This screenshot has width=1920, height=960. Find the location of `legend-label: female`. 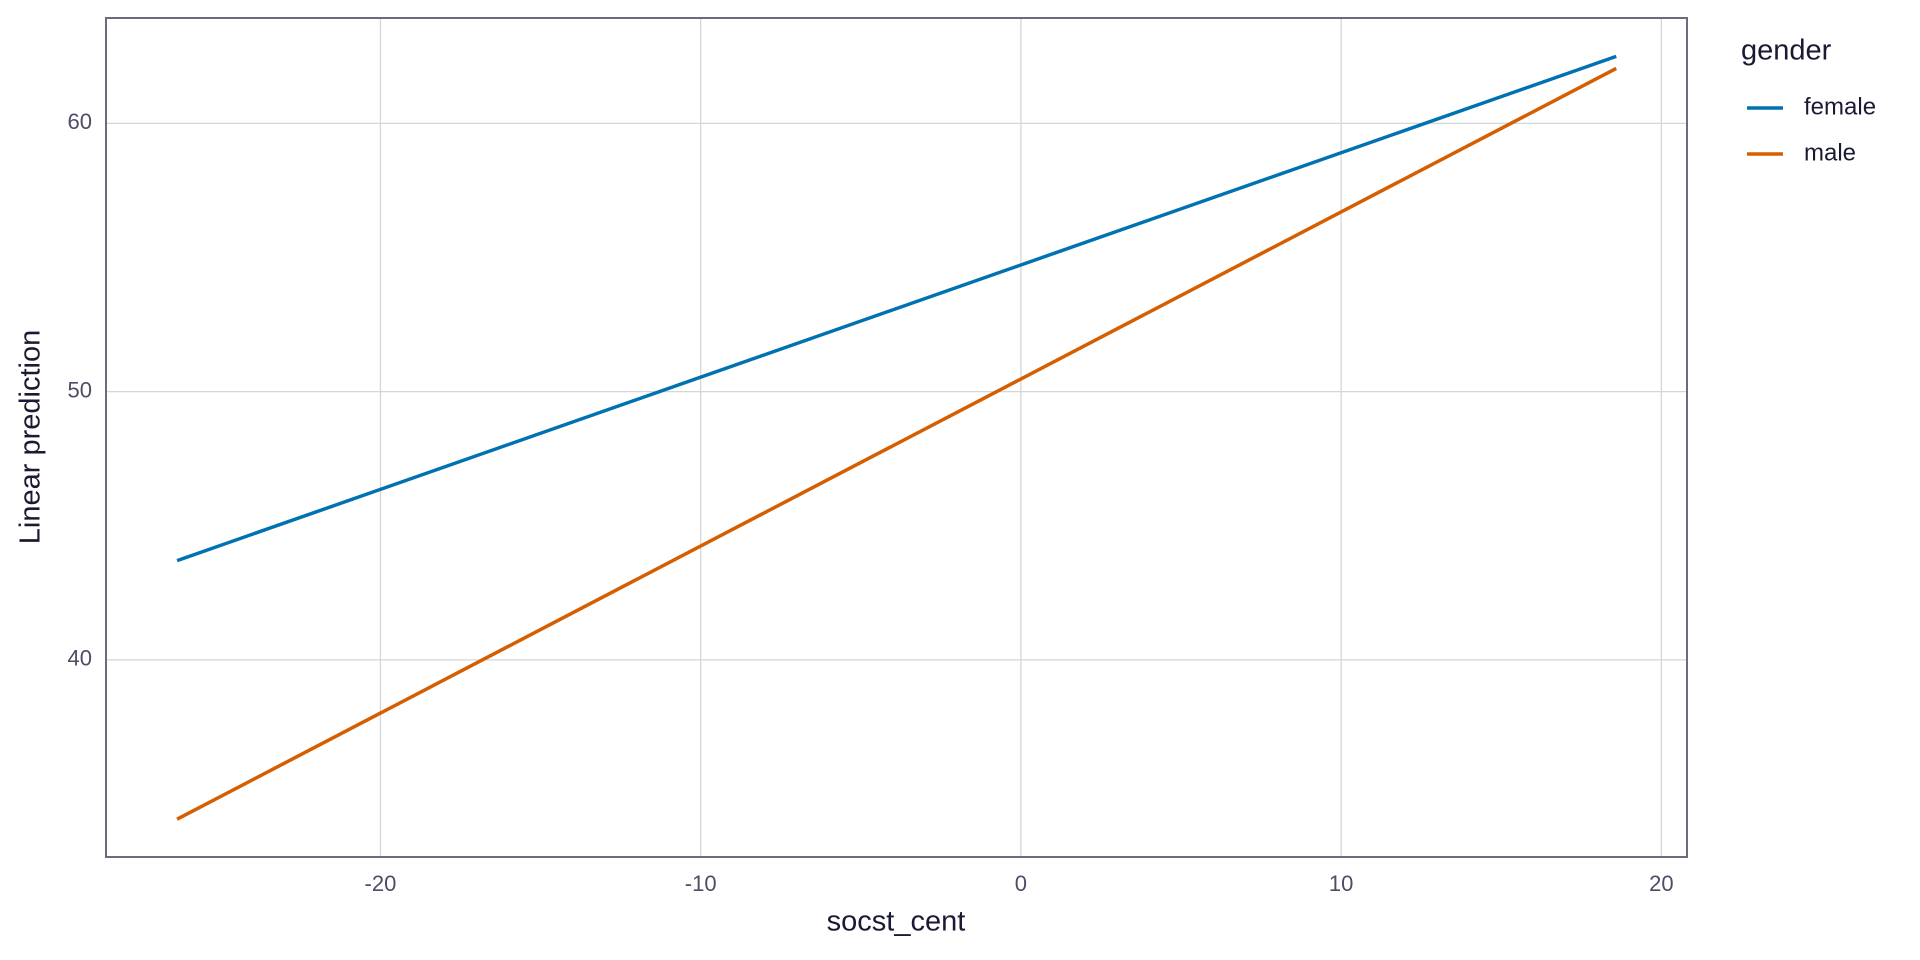

legend-label: female is located at coordinates (1840, 106).